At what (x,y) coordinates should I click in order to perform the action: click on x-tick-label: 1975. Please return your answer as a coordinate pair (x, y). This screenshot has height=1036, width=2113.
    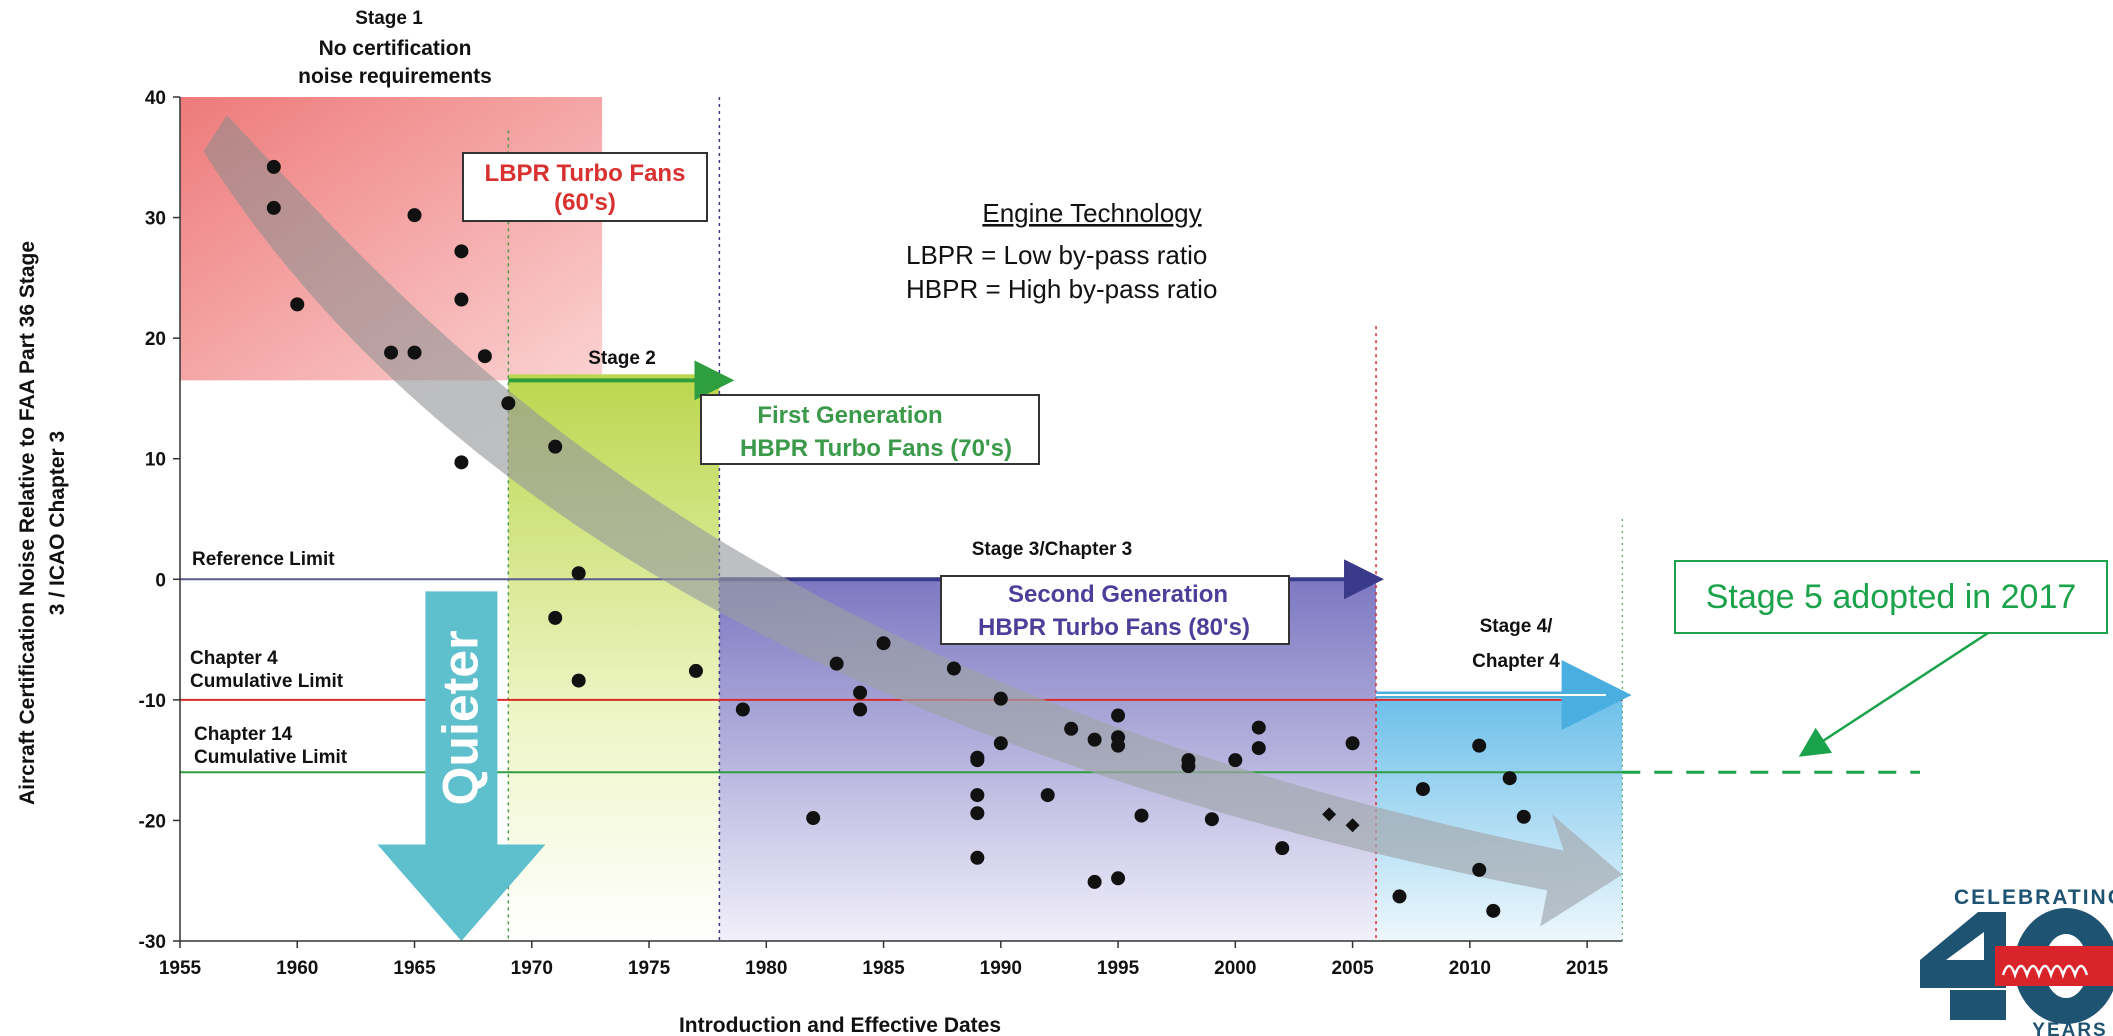
    Looking at the image, I should click on (649, 968).